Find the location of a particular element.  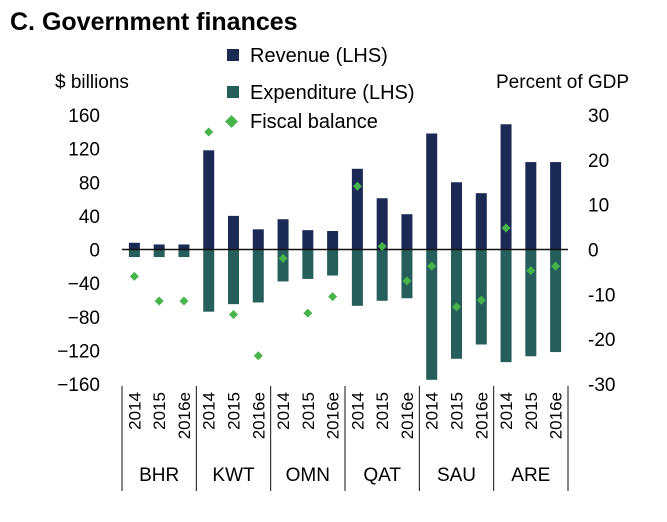

left-tick-label: 80 is located at coordinates (89, 183).